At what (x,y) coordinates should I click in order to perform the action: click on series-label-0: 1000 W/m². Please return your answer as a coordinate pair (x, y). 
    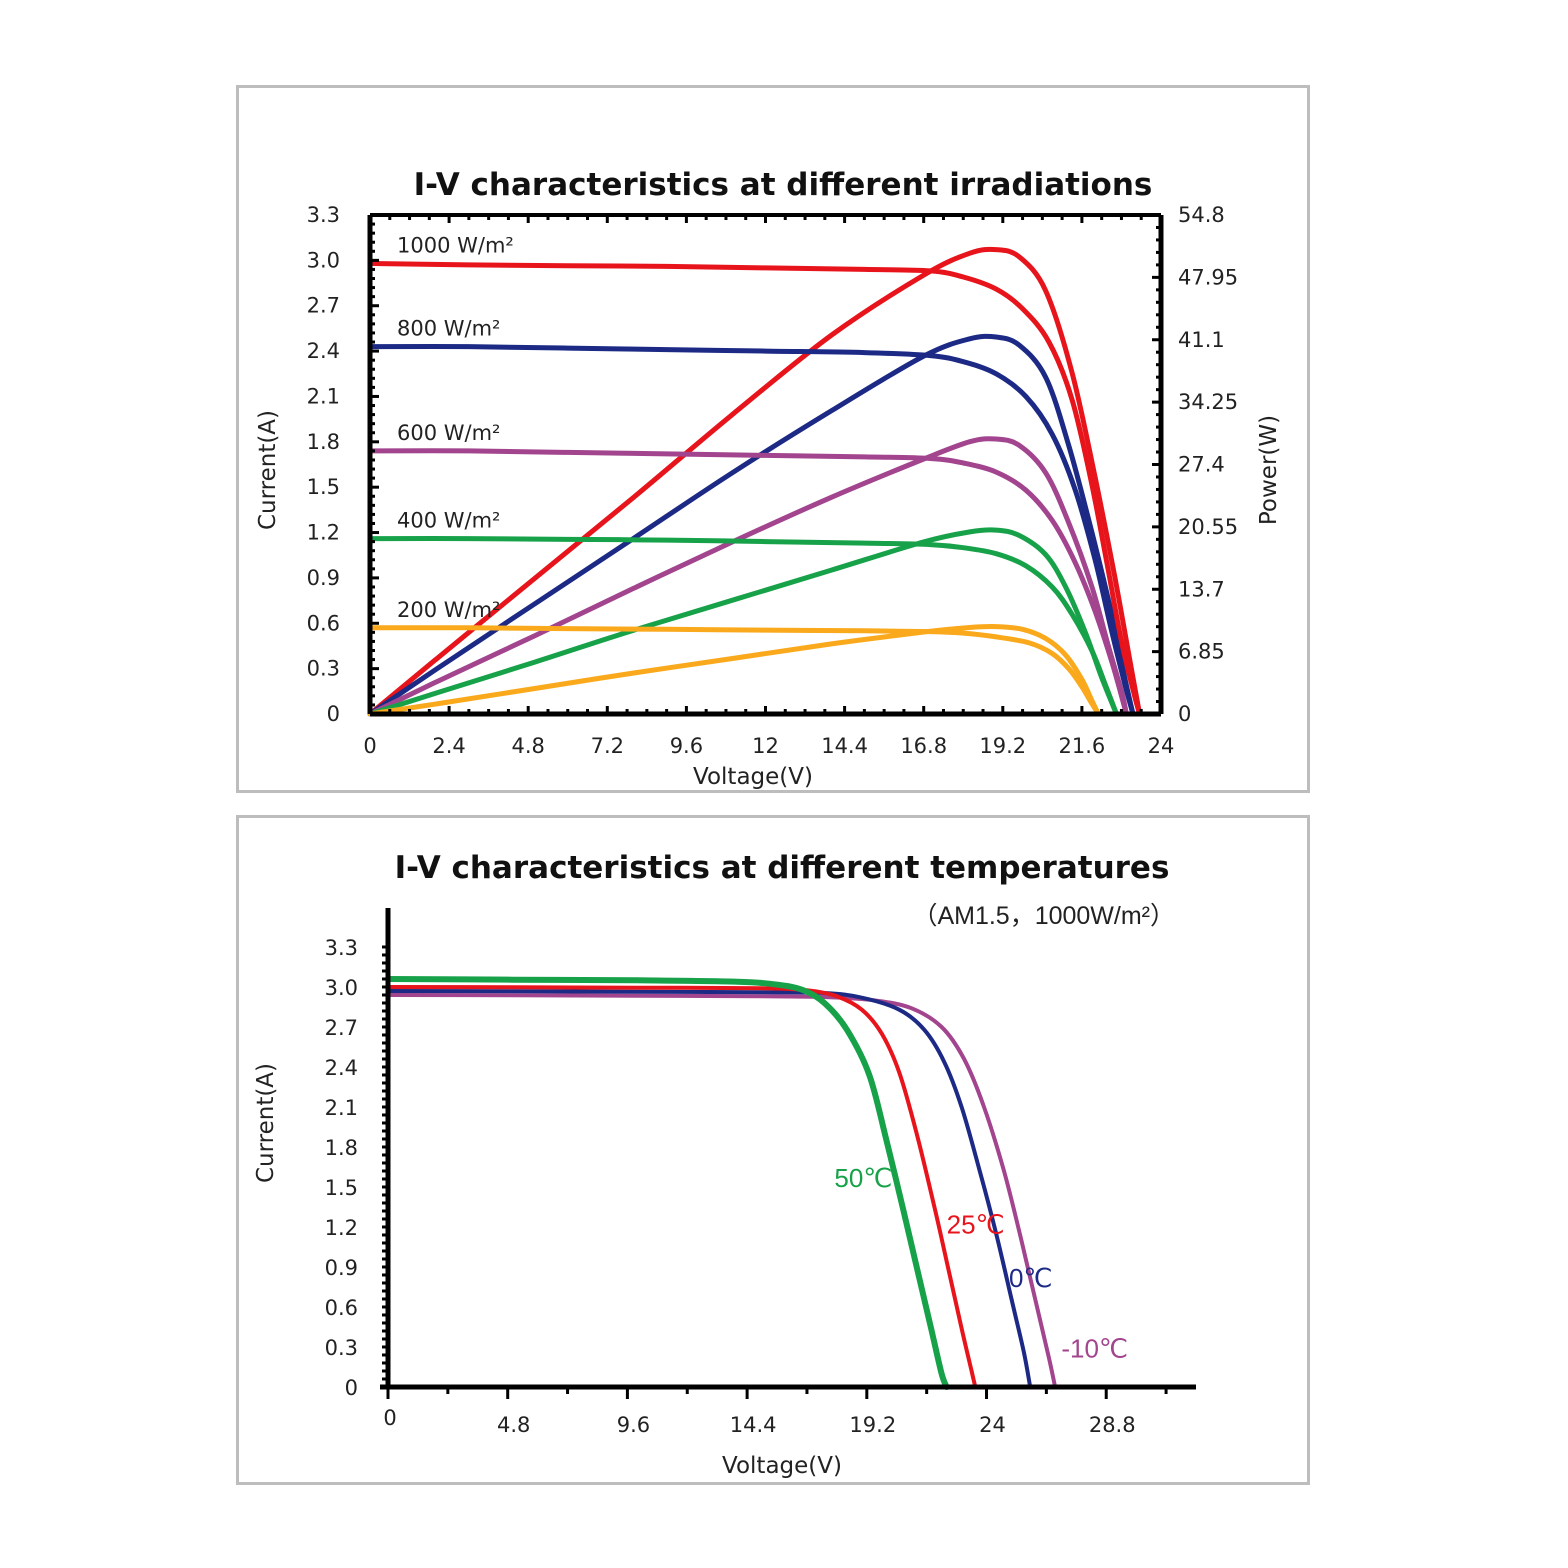
    Looking at the image, I should click on (455, 245).